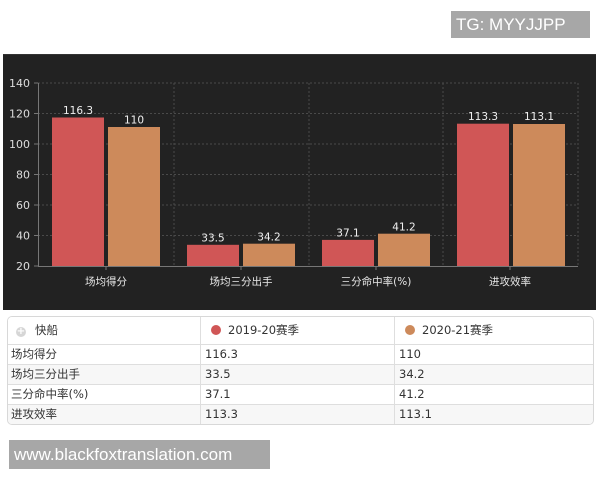 This screenshot has width=600, height=480. I want to click on bar-2020-ppg, so click(134, 196).